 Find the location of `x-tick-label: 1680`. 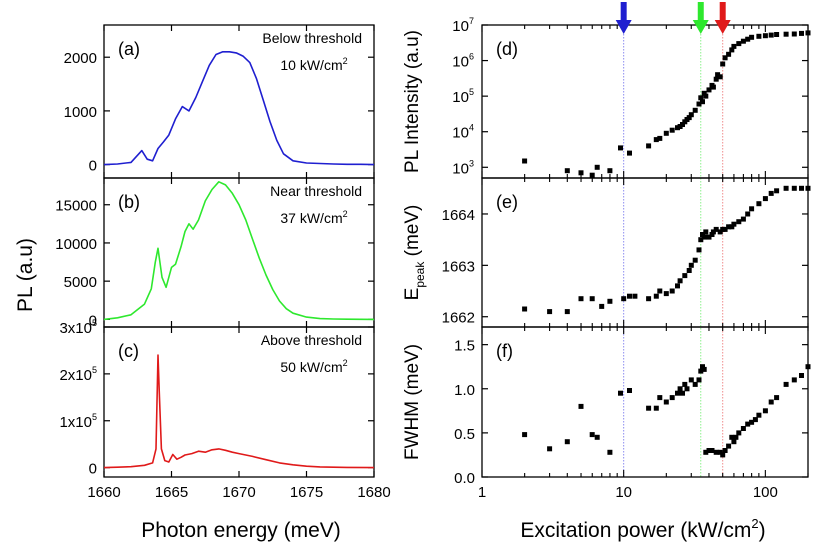

x-tick-label: 1680 is located at coordinates (373, 492).